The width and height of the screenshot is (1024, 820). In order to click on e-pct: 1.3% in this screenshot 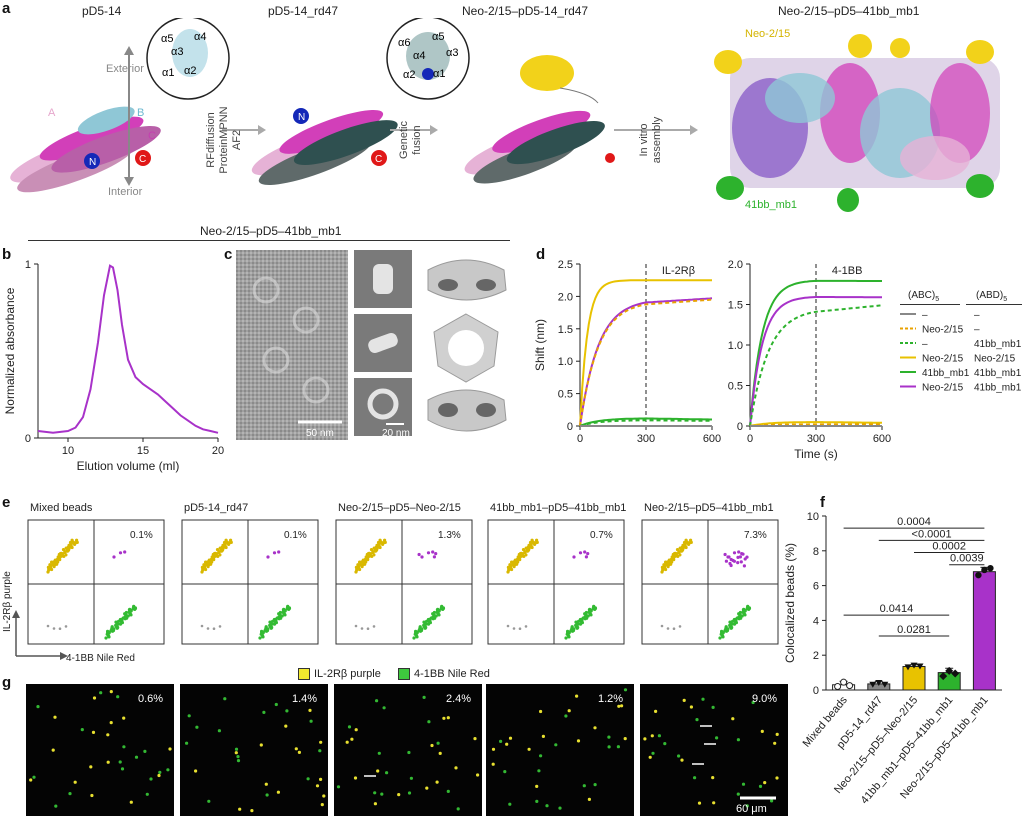, I will do `click(449, 535)`.